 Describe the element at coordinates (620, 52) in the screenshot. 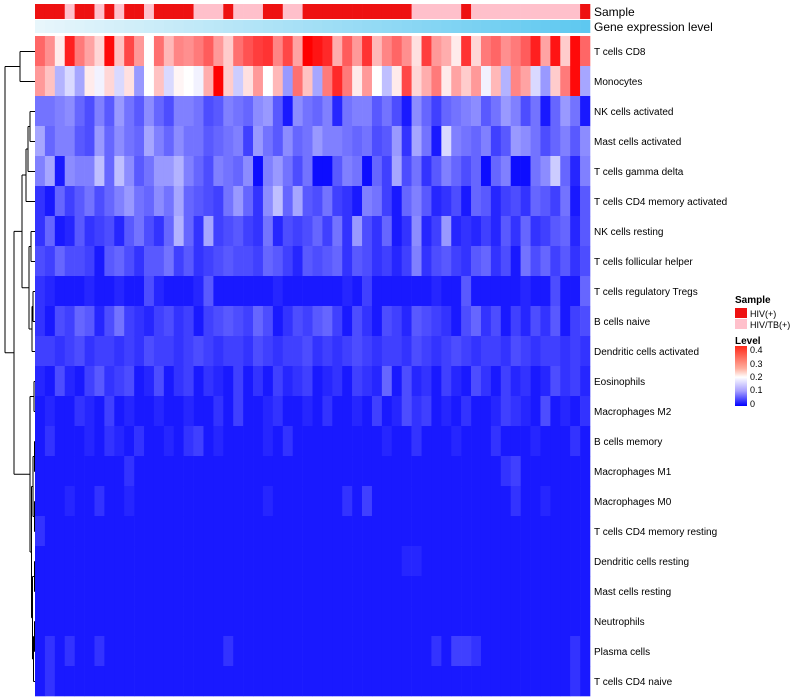

I see `row-label: T cells CD8` at that location.